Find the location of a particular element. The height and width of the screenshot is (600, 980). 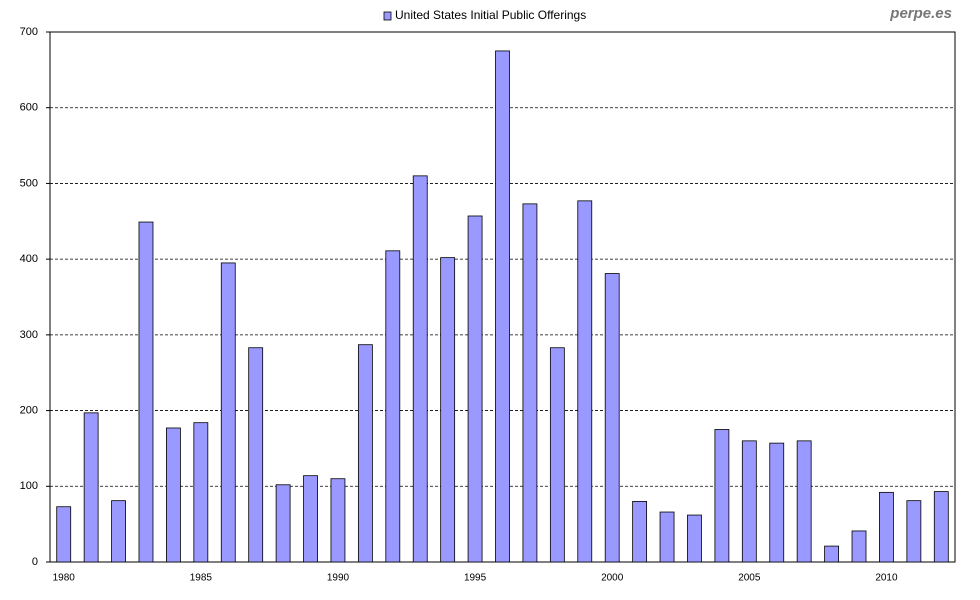

watermark: perpe.es is located at coordinates (920, 13).